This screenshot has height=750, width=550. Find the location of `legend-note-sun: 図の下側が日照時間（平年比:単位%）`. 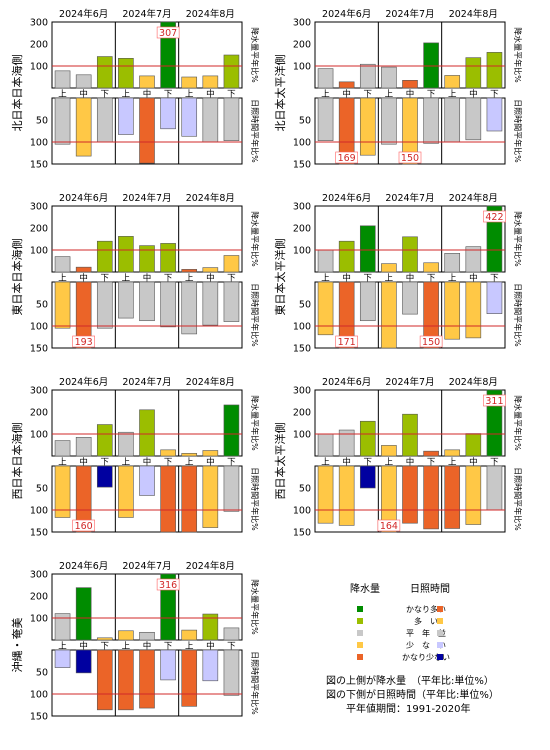

legend-note-sun: 図の下側が日照時間（平年比:単位%） is located at coordinates (412, 695).